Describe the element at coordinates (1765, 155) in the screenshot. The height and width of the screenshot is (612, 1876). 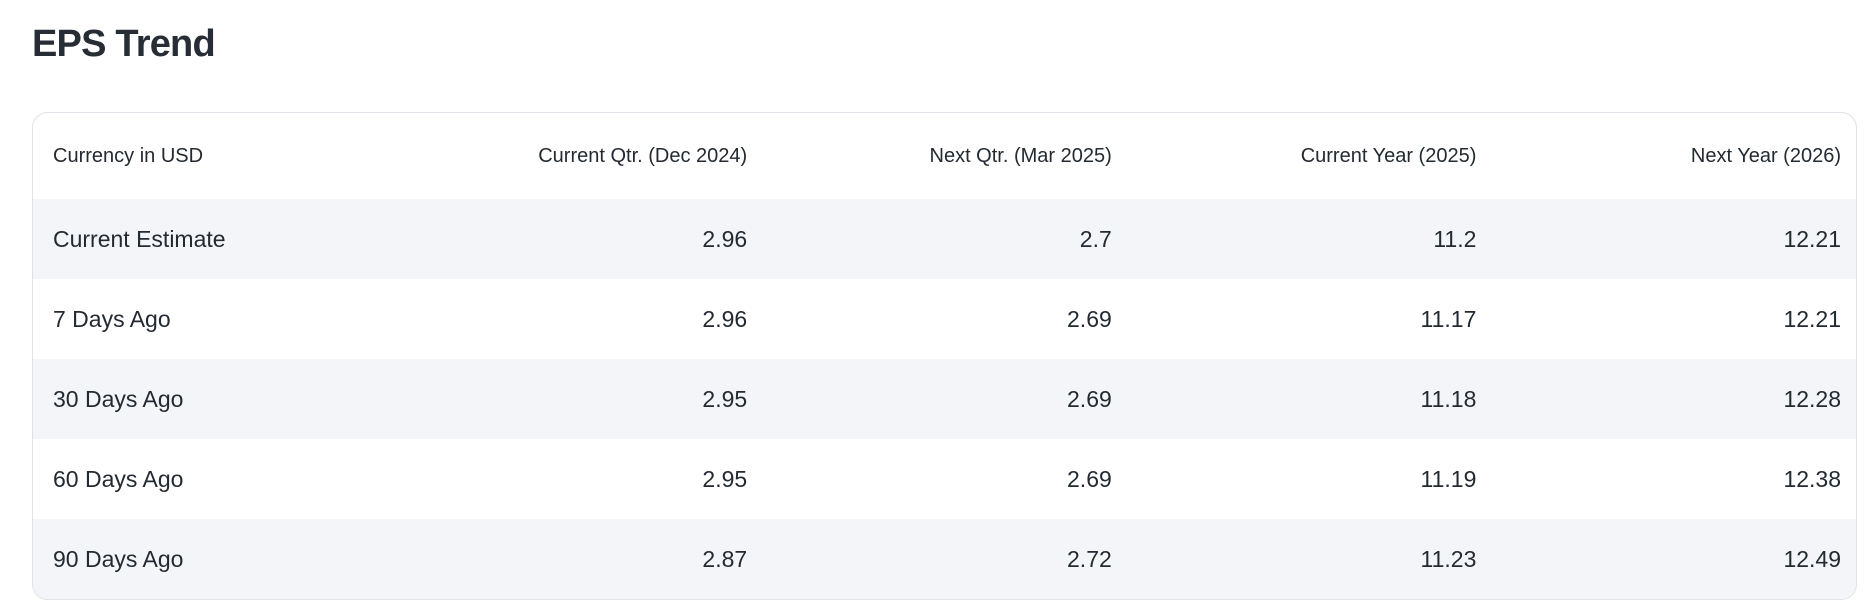
I see `column-header-next-year: Next Year (2026)` at that location.